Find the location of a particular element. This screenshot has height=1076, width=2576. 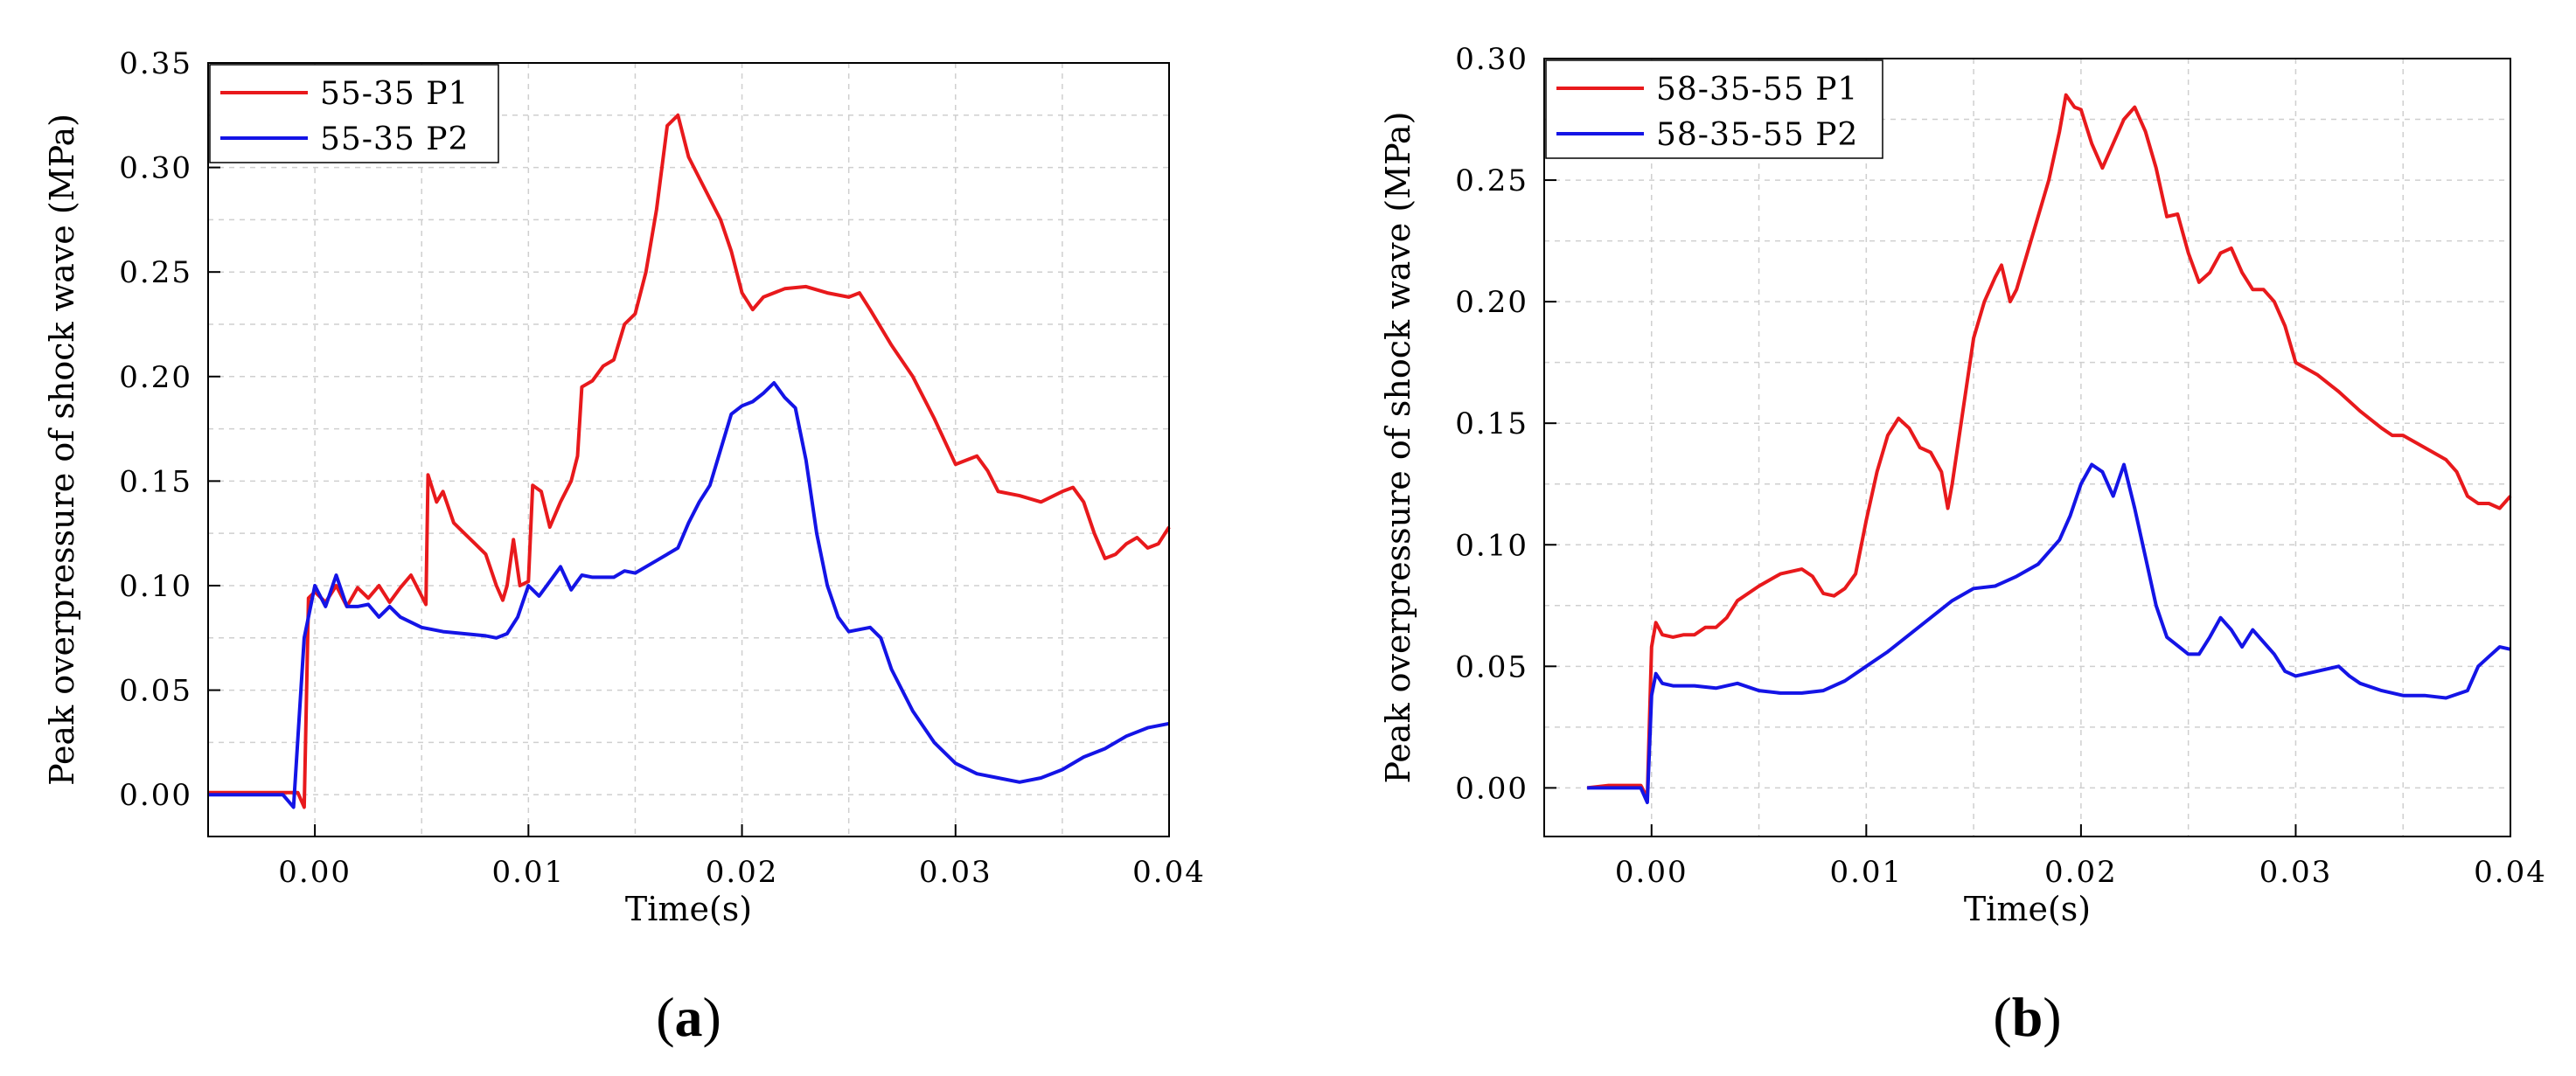

legend: 55-35 P1 55-35 P2 is located at coordinates (354, 113).